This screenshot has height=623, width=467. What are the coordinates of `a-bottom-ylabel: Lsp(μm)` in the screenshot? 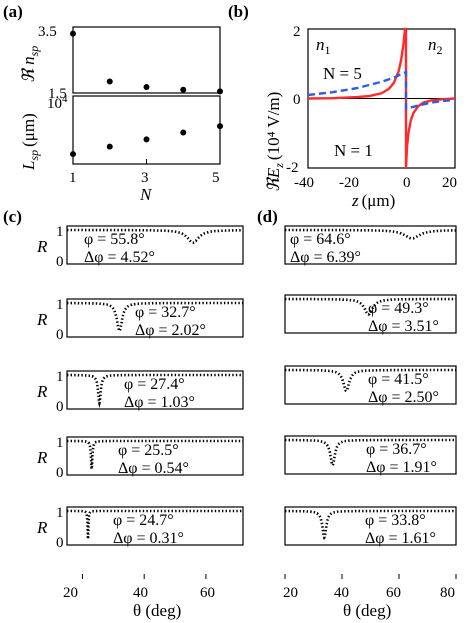 It's located at (30, 142).